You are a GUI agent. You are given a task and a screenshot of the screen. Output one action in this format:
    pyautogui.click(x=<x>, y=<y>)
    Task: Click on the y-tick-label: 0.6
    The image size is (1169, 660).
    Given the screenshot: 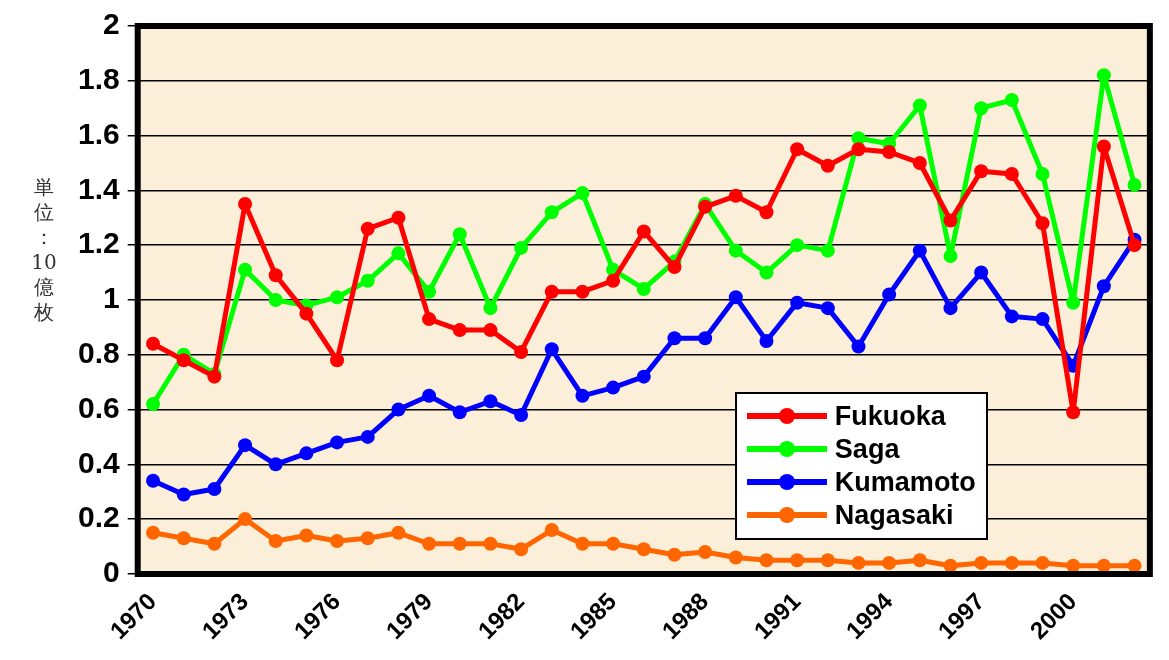 What is the action you would take?
    pyautogui.click(x=98, y=407)
    